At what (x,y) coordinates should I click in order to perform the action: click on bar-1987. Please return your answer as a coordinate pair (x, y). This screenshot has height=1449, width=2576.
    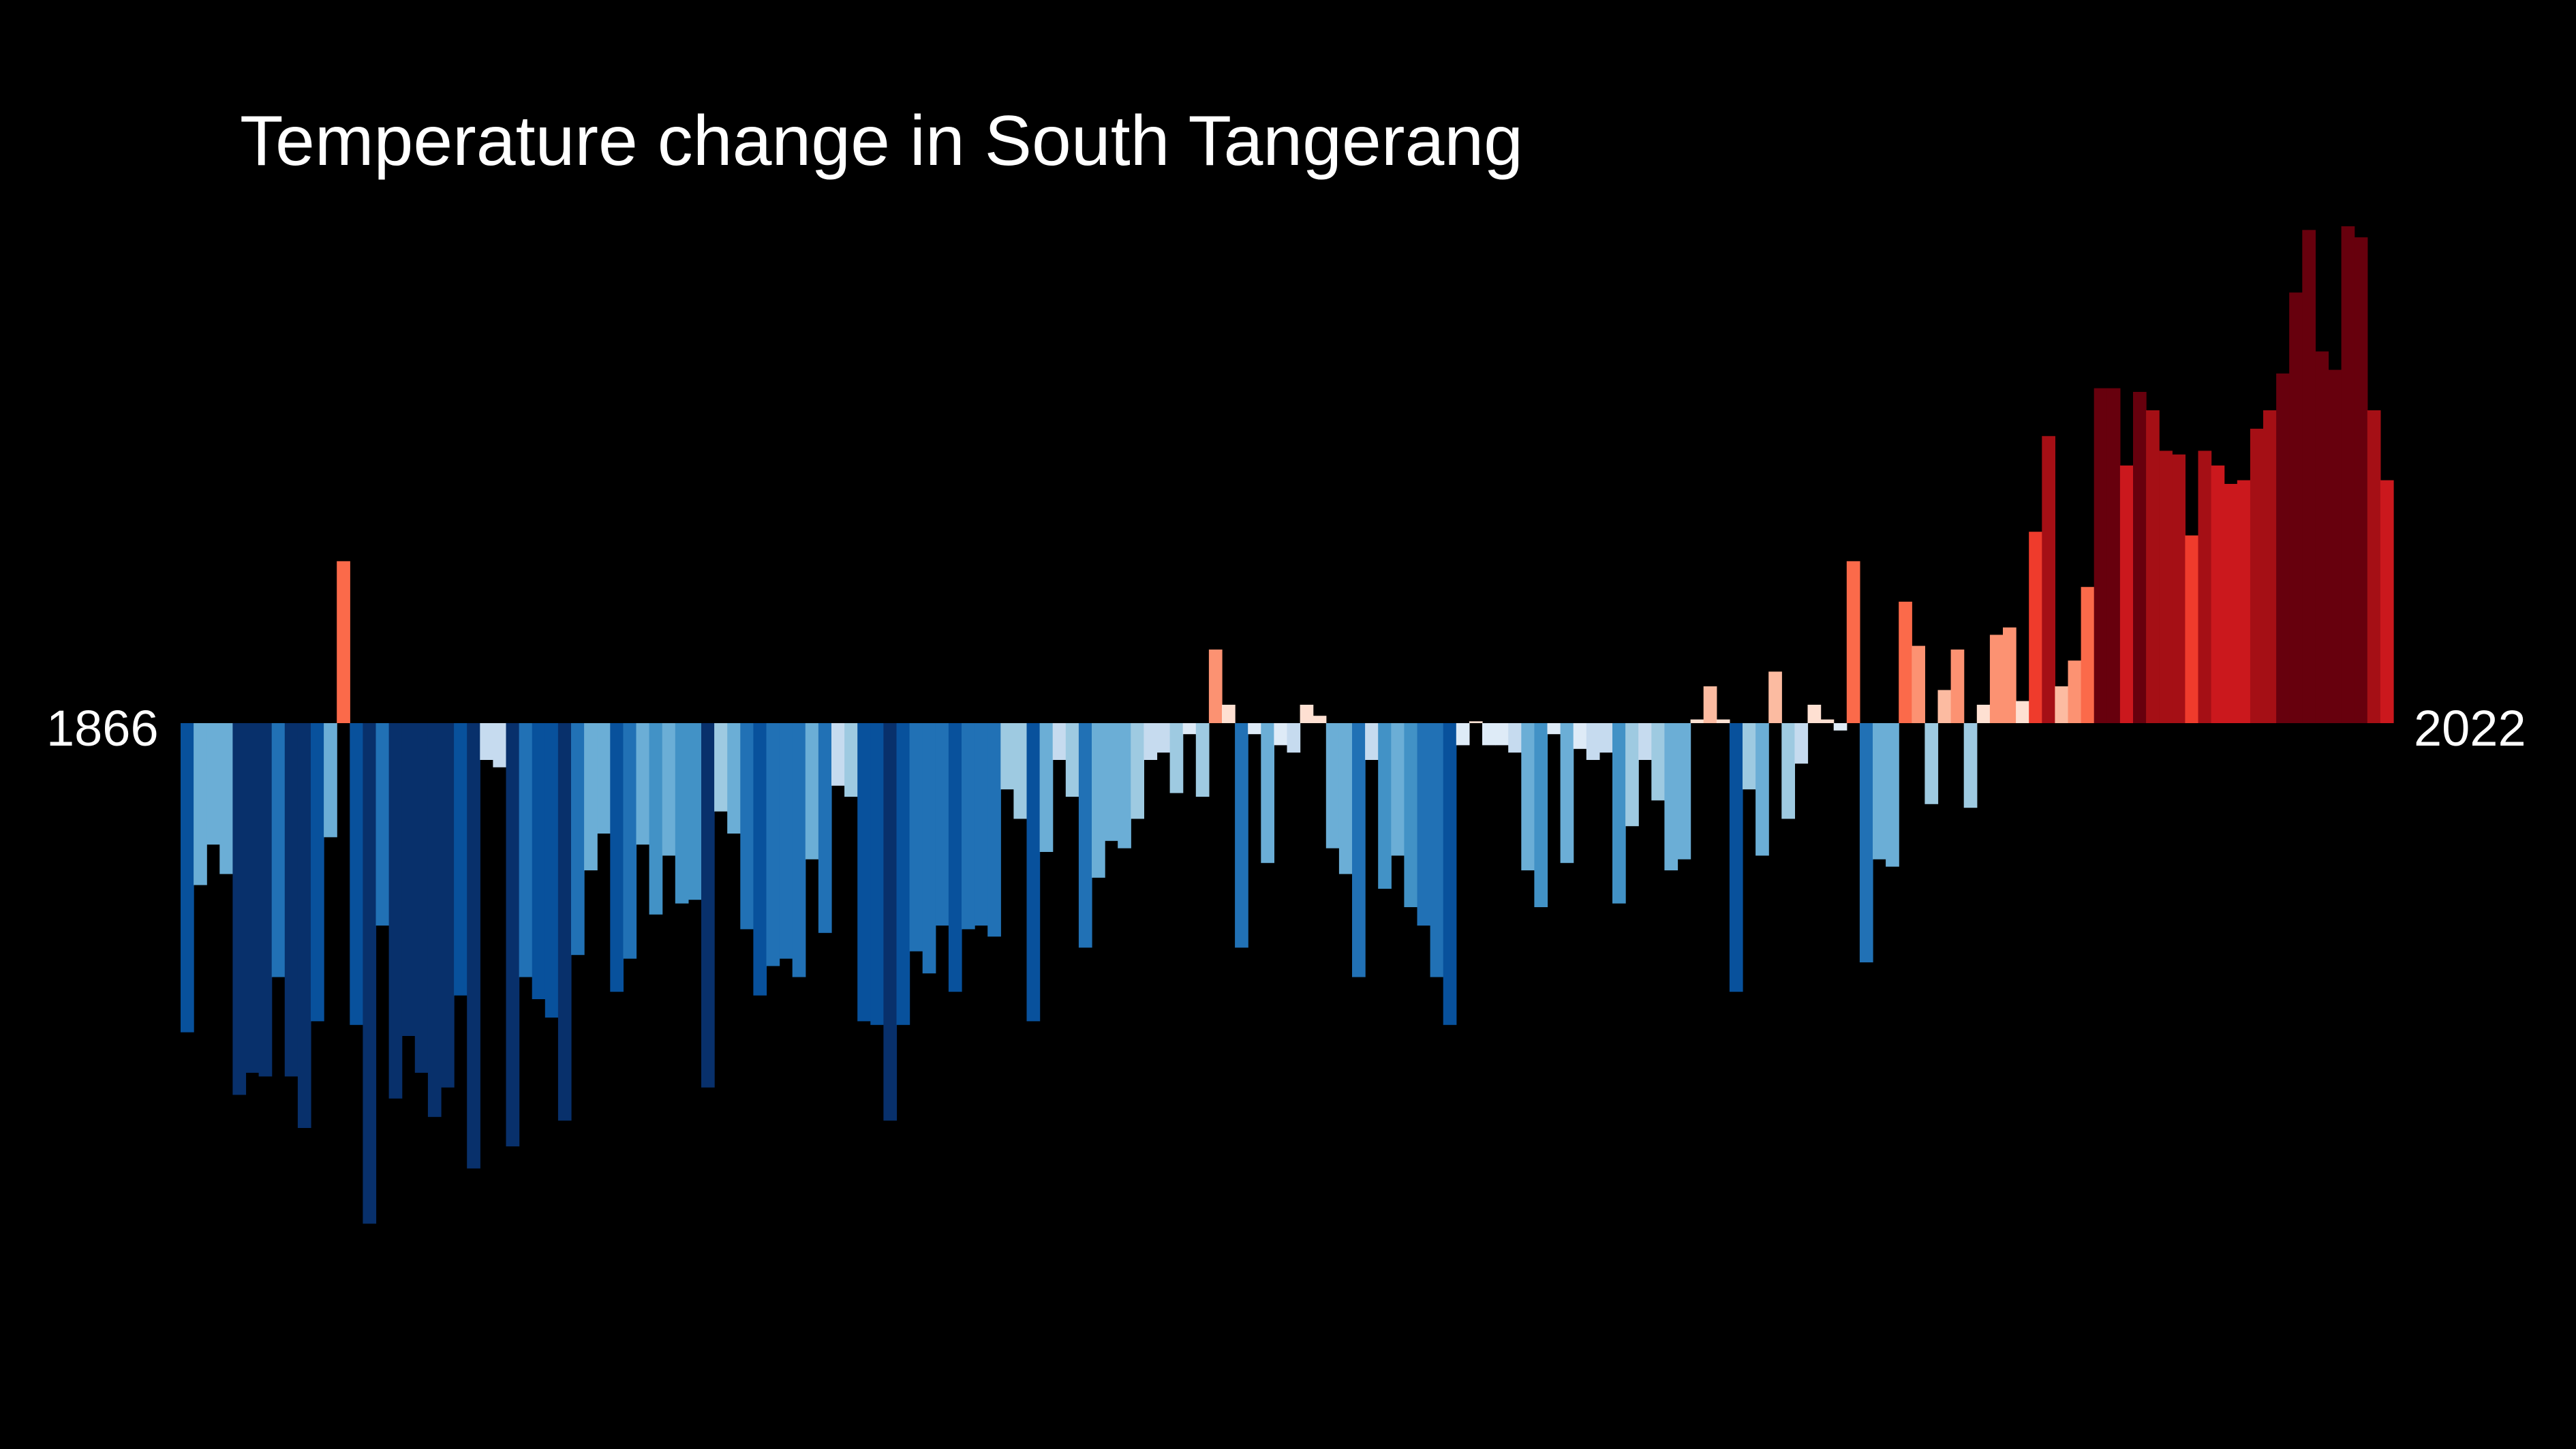
    Looking at the image, I should click on (1762, 789).